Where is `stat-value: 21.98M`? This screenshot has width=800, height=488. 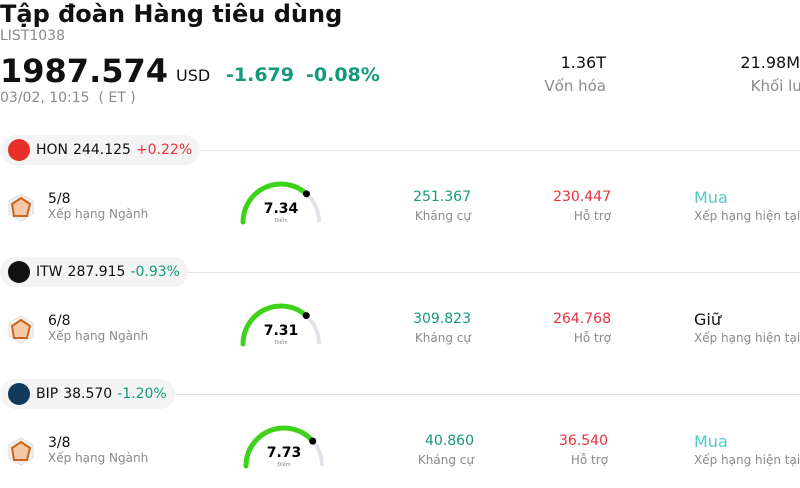
stat-value: 21.98M is located at coordinates (770, 62).